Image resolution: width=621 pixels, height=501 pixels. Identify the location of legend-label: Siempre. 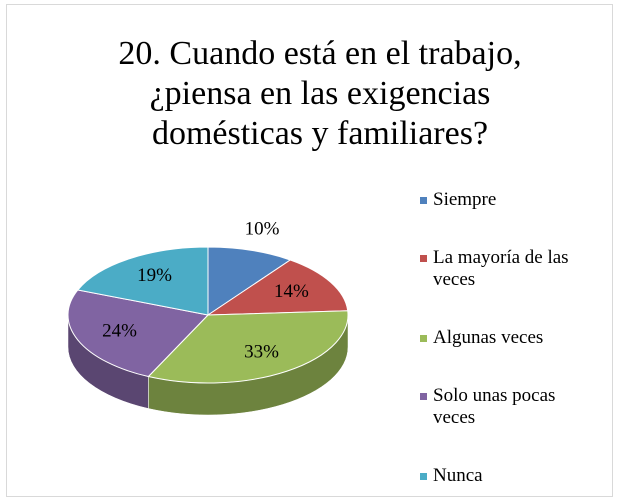
(465, 199).